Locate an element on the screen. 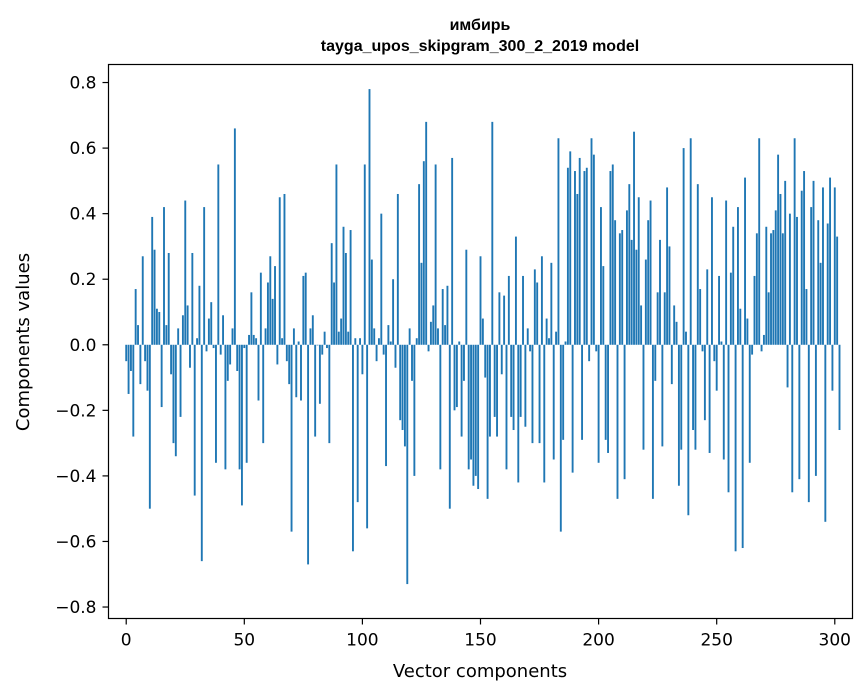  x-tick-label: 100 is located at coordinates (362, 641).